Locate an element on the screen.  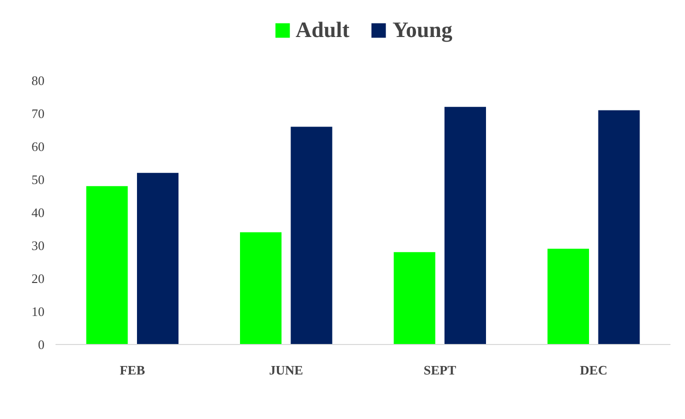
y-tick-label: 0 is located at coordinates (41, 344).